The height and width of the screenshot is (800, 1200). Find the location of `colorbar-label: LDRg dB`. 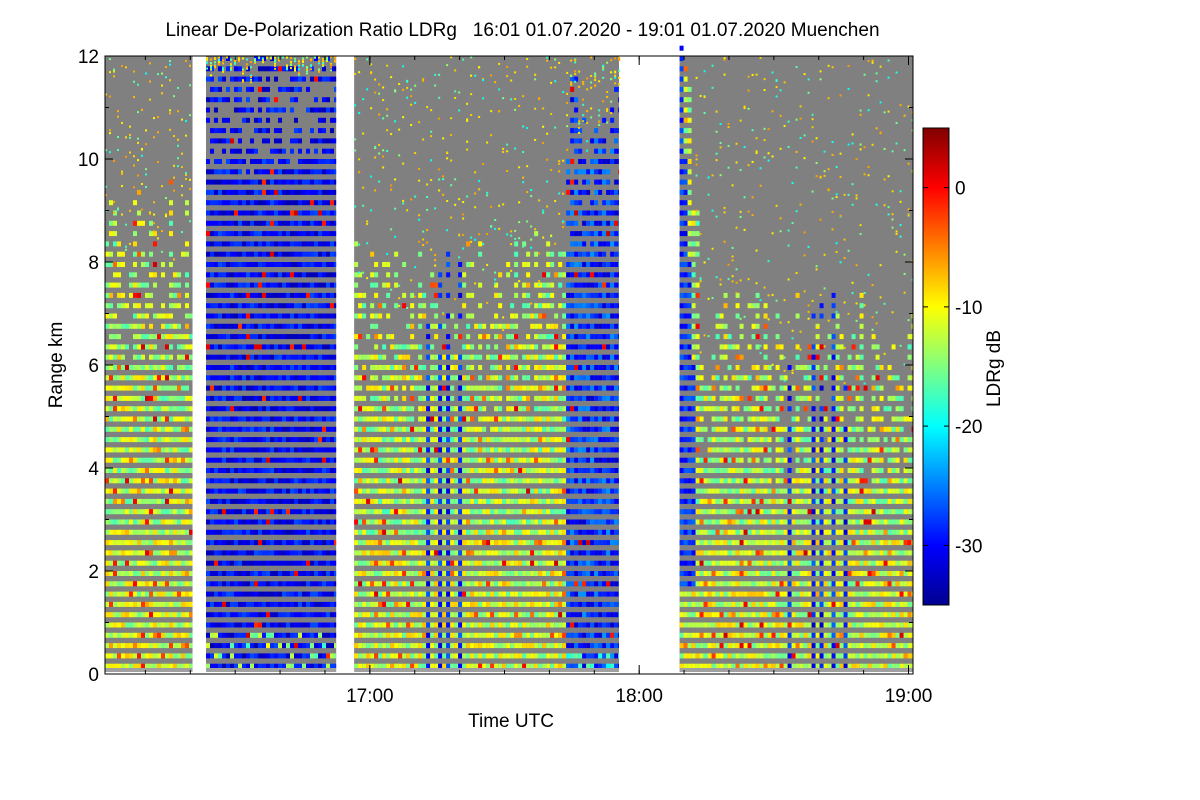

colorbar-label: LDRg dB is located at coordinates (994, 368).